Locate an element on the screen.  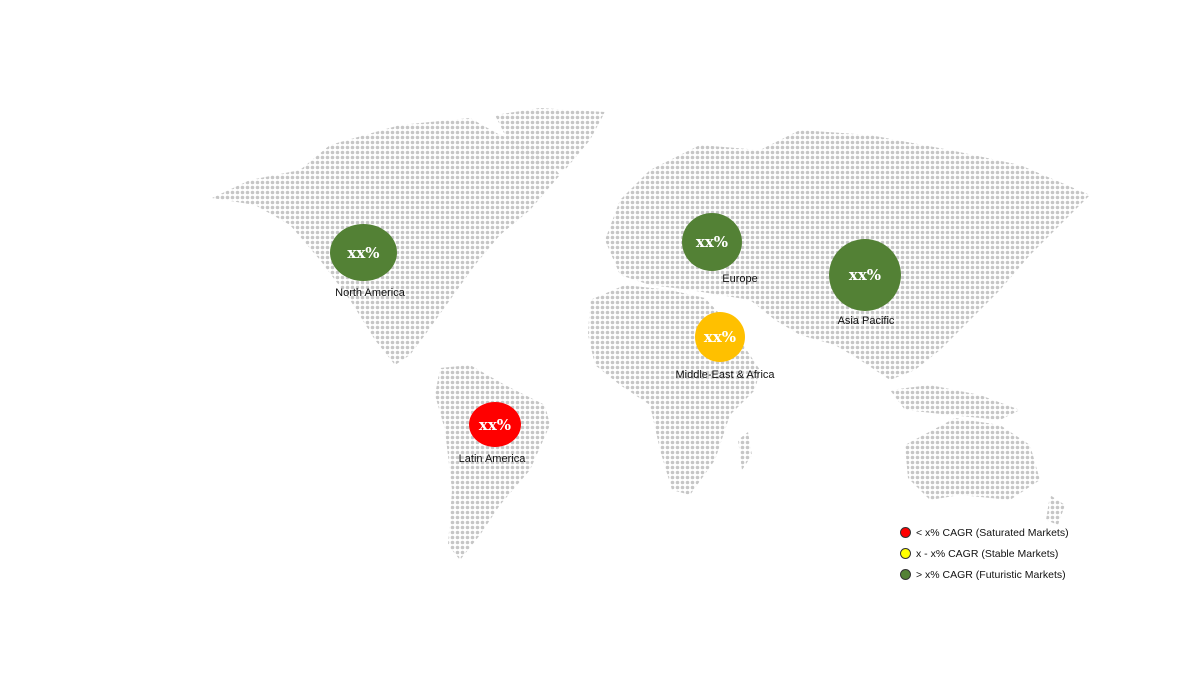
southeast-asia-islands is located at coordinates (955, 402).